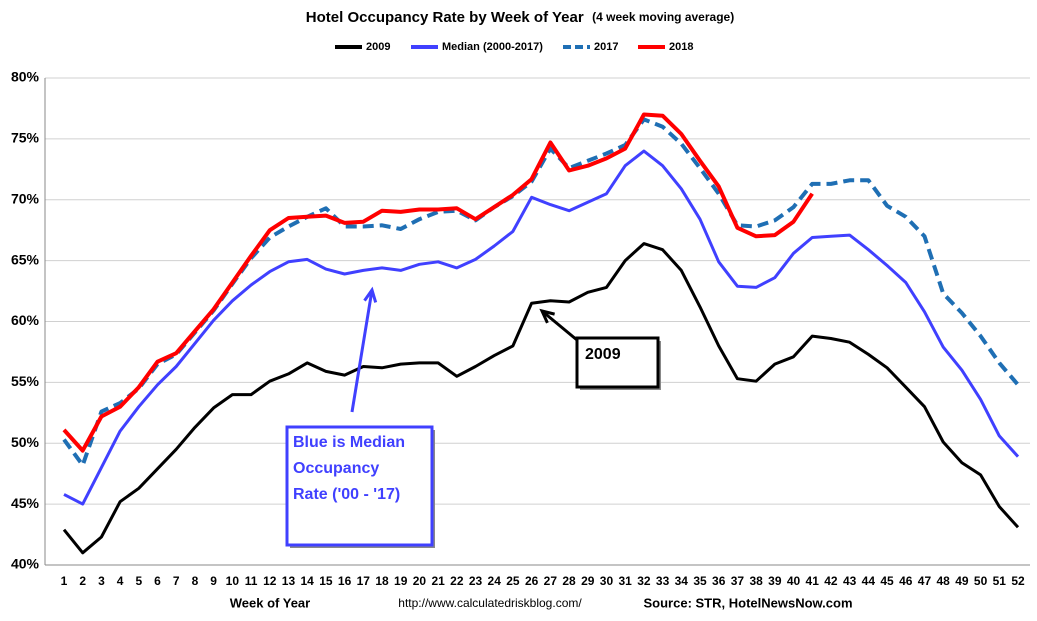 This screenshot has height=621, width=1037. Describe the element at coordinates (748, 602) in the screenshot. I see `source: Source: STR, HotelNewsNow.com` at that location.